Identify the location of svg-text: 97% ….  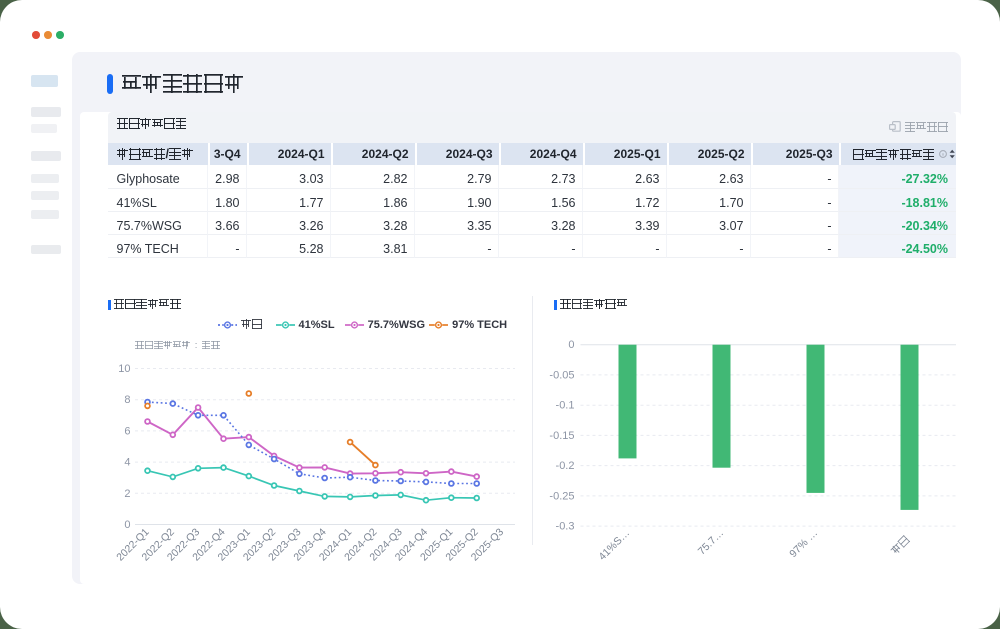
(803, 543).